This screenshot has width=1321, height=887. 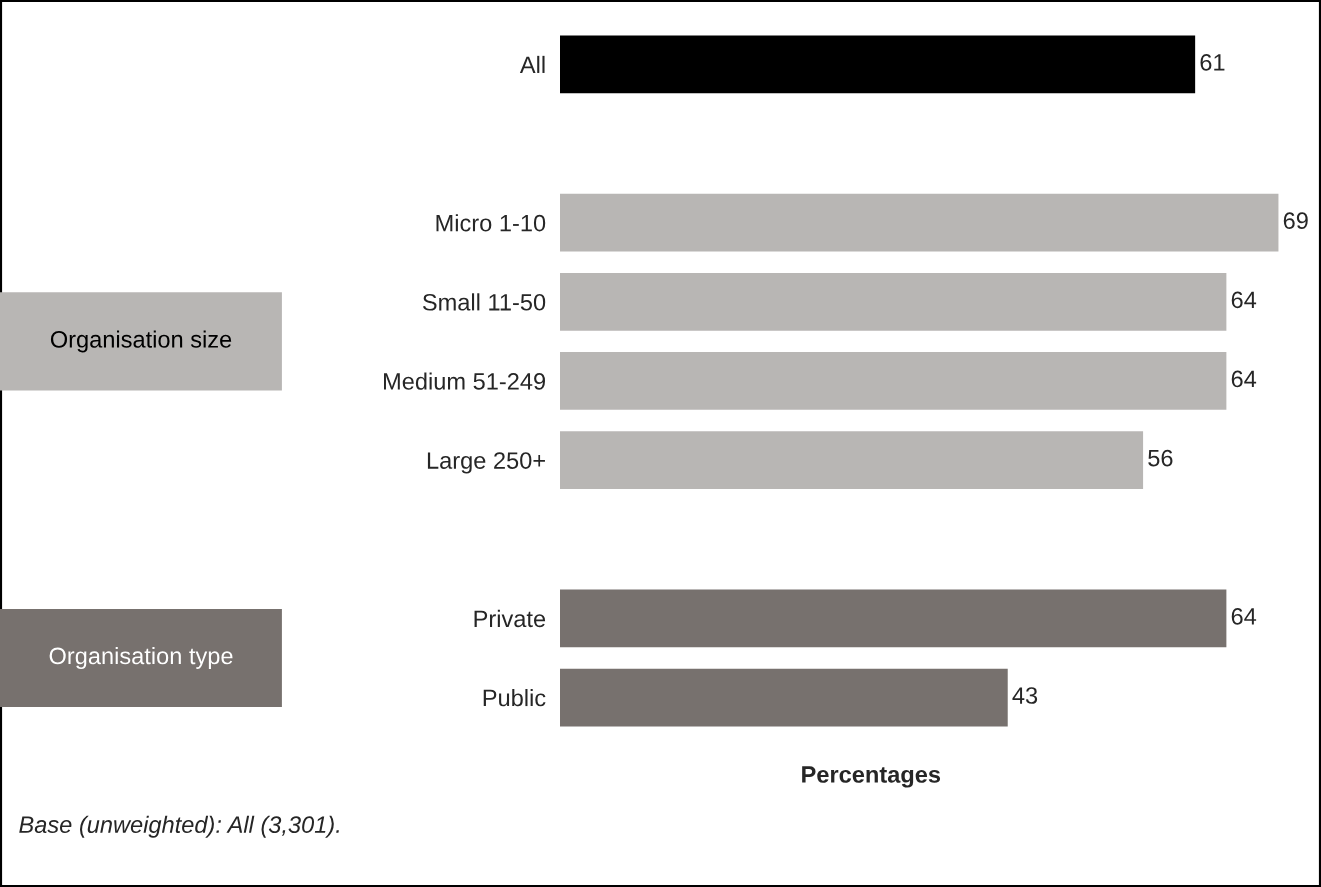 What do you see at coordinates (1212, 62) in the screenshot?
I see `data-label: 61` at bounding box center [1212, 62].